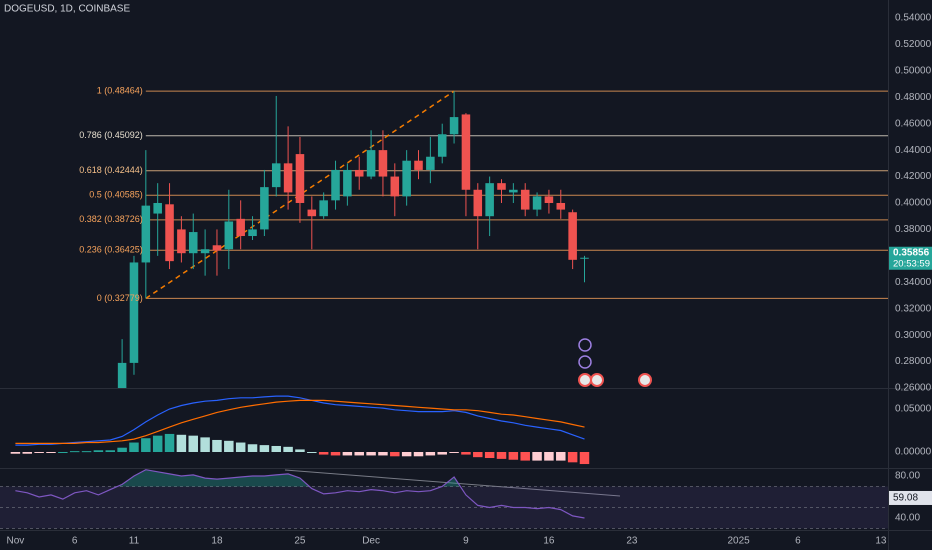 The image size is (932, 550). Describe the element at coordinates (913, 361) in the screenshot. I see `y-tick-label: 0.28000` at that location.